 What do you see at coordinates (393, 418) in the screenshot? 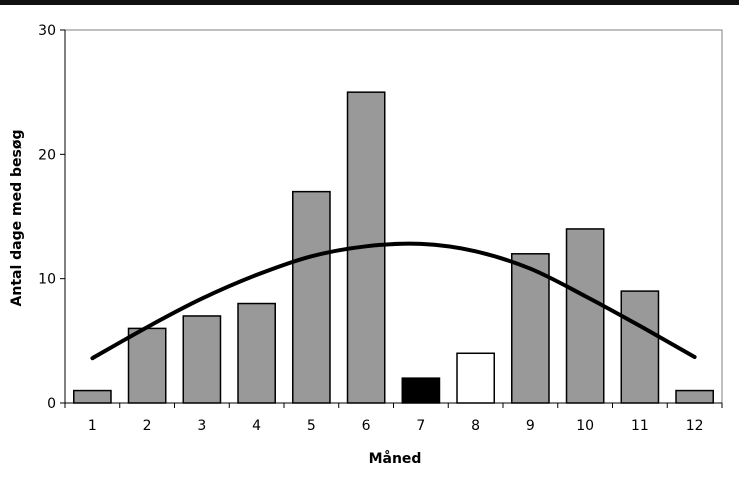
I see `x-axis-ticks: 1 2 3 4 5 6 7 8 9 10 11 12` at bounding box center [393, 418].